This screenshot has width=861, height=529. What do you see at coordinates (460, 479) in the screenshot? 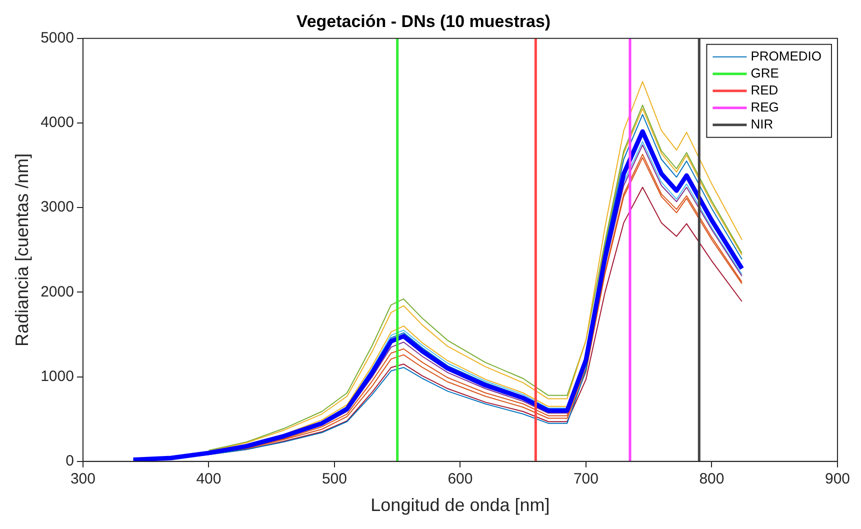
I see `x-tick-label: 600` at bounding box center [460, 479].